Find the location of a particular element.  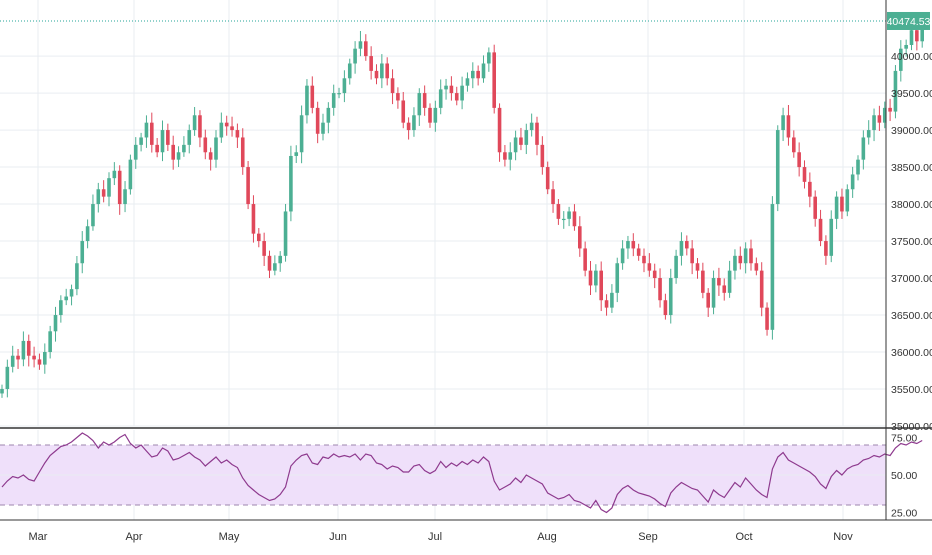

last-price-label-bg is located at coordinates (908, 20).